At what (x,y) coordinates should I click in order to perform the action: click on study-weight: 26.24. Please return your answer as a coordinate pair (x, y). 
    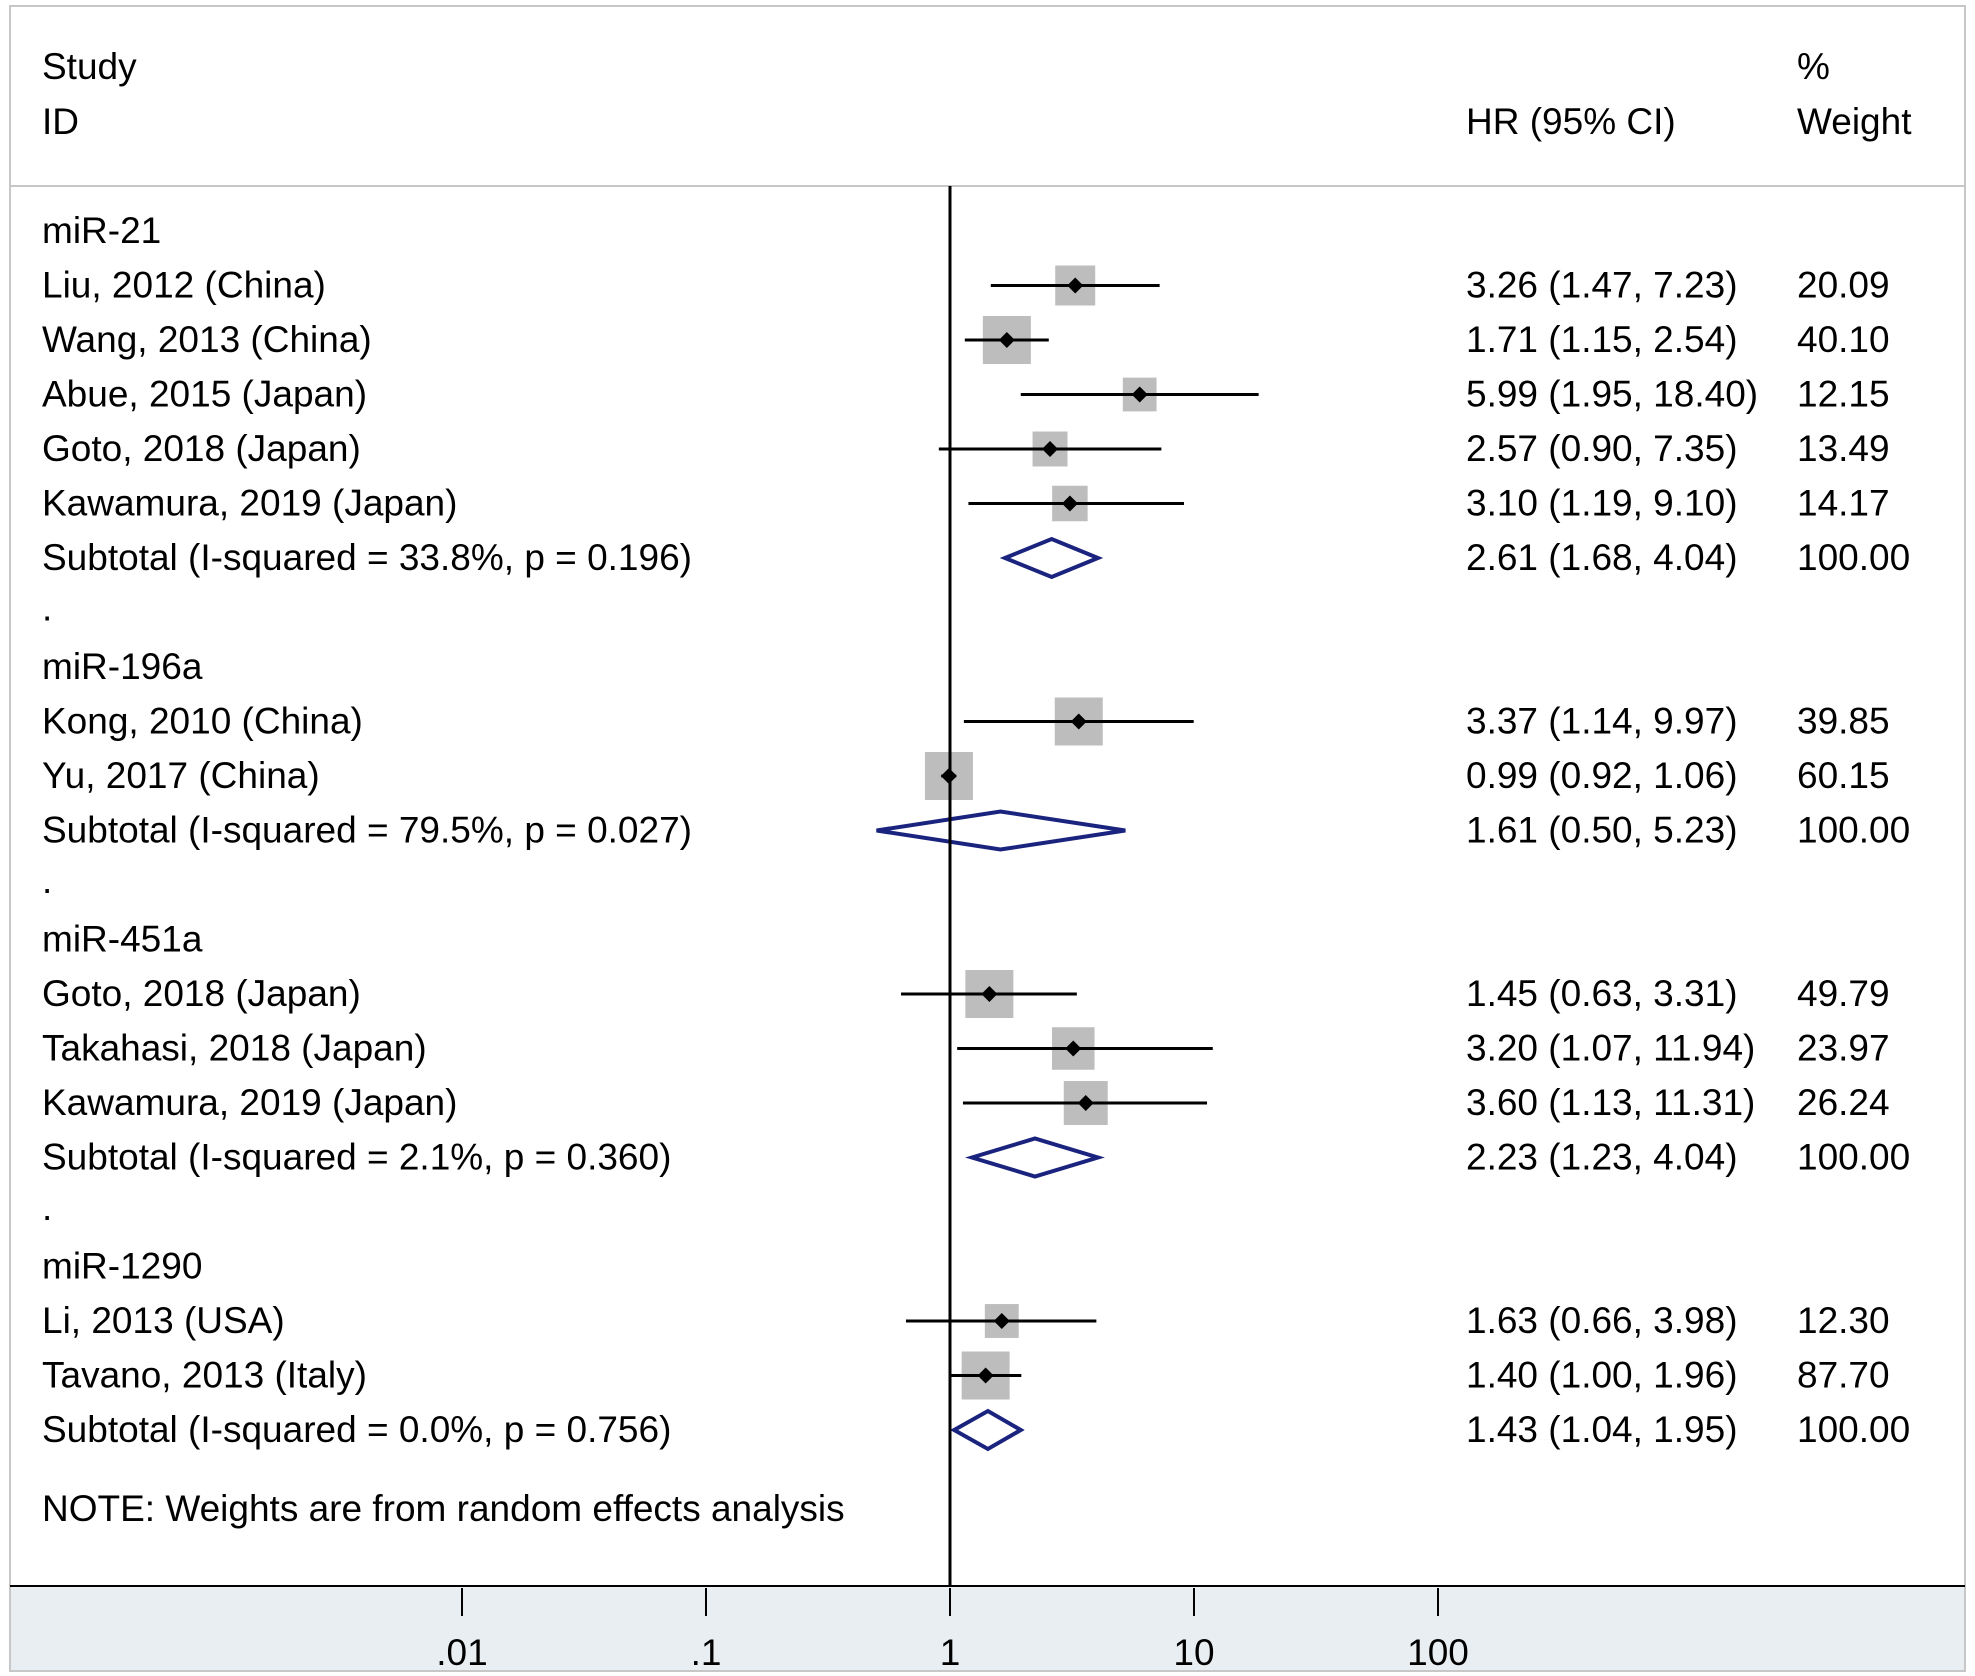
    Looking at the image, I should click on (1843, 1102).